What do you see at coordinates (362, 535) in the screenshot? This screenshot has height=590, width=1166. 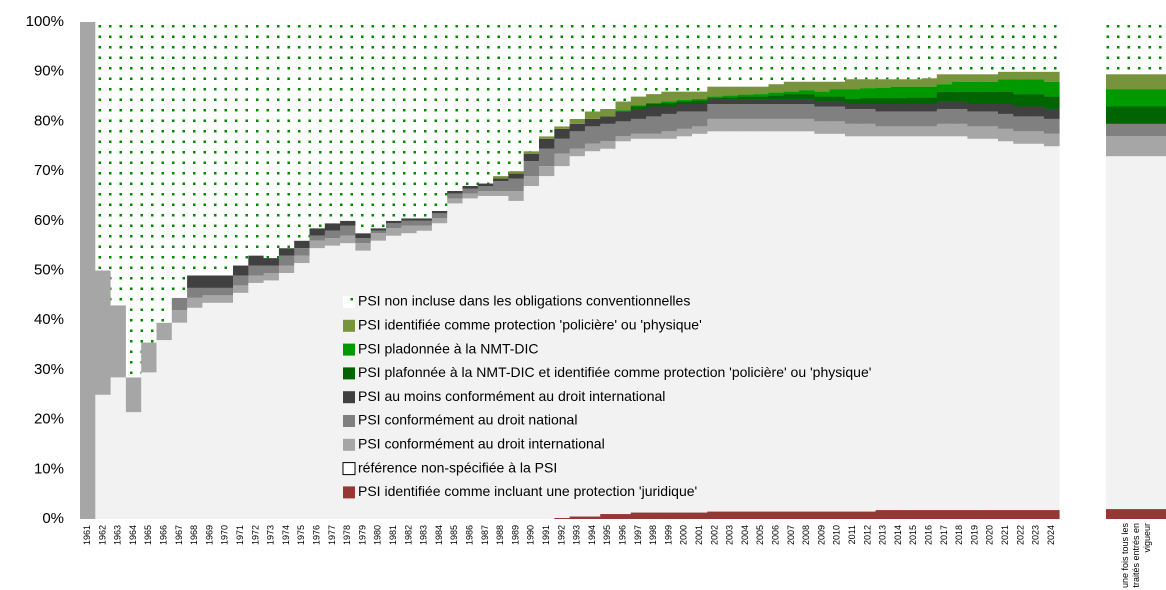 I see `x-tick-label: 1979` at bounding box center [362, 535].